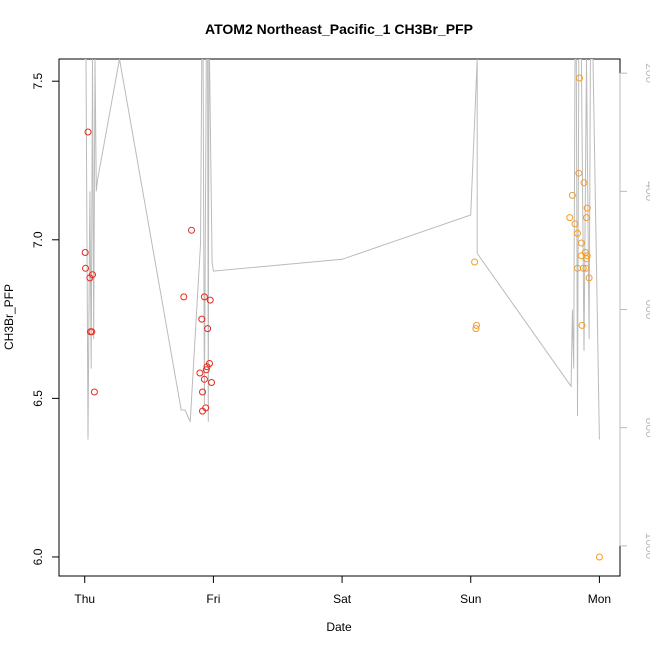  I want to click on x-tick-label-3: Sun, so click(470, 599).